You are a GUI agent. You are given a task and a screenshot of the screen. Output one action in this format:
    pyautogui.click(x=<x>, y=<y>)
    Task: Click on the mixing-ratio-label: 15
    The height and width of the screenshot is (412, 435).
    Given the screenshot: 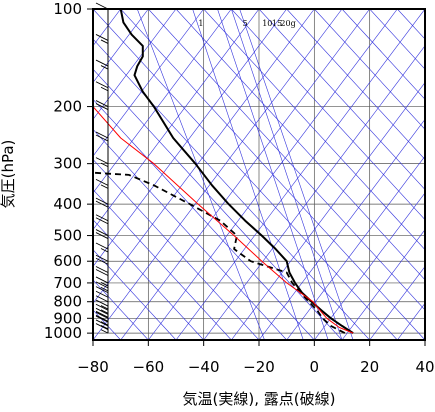 What is the action you would take?
    pyautogui.click(x=277, y=23)
    